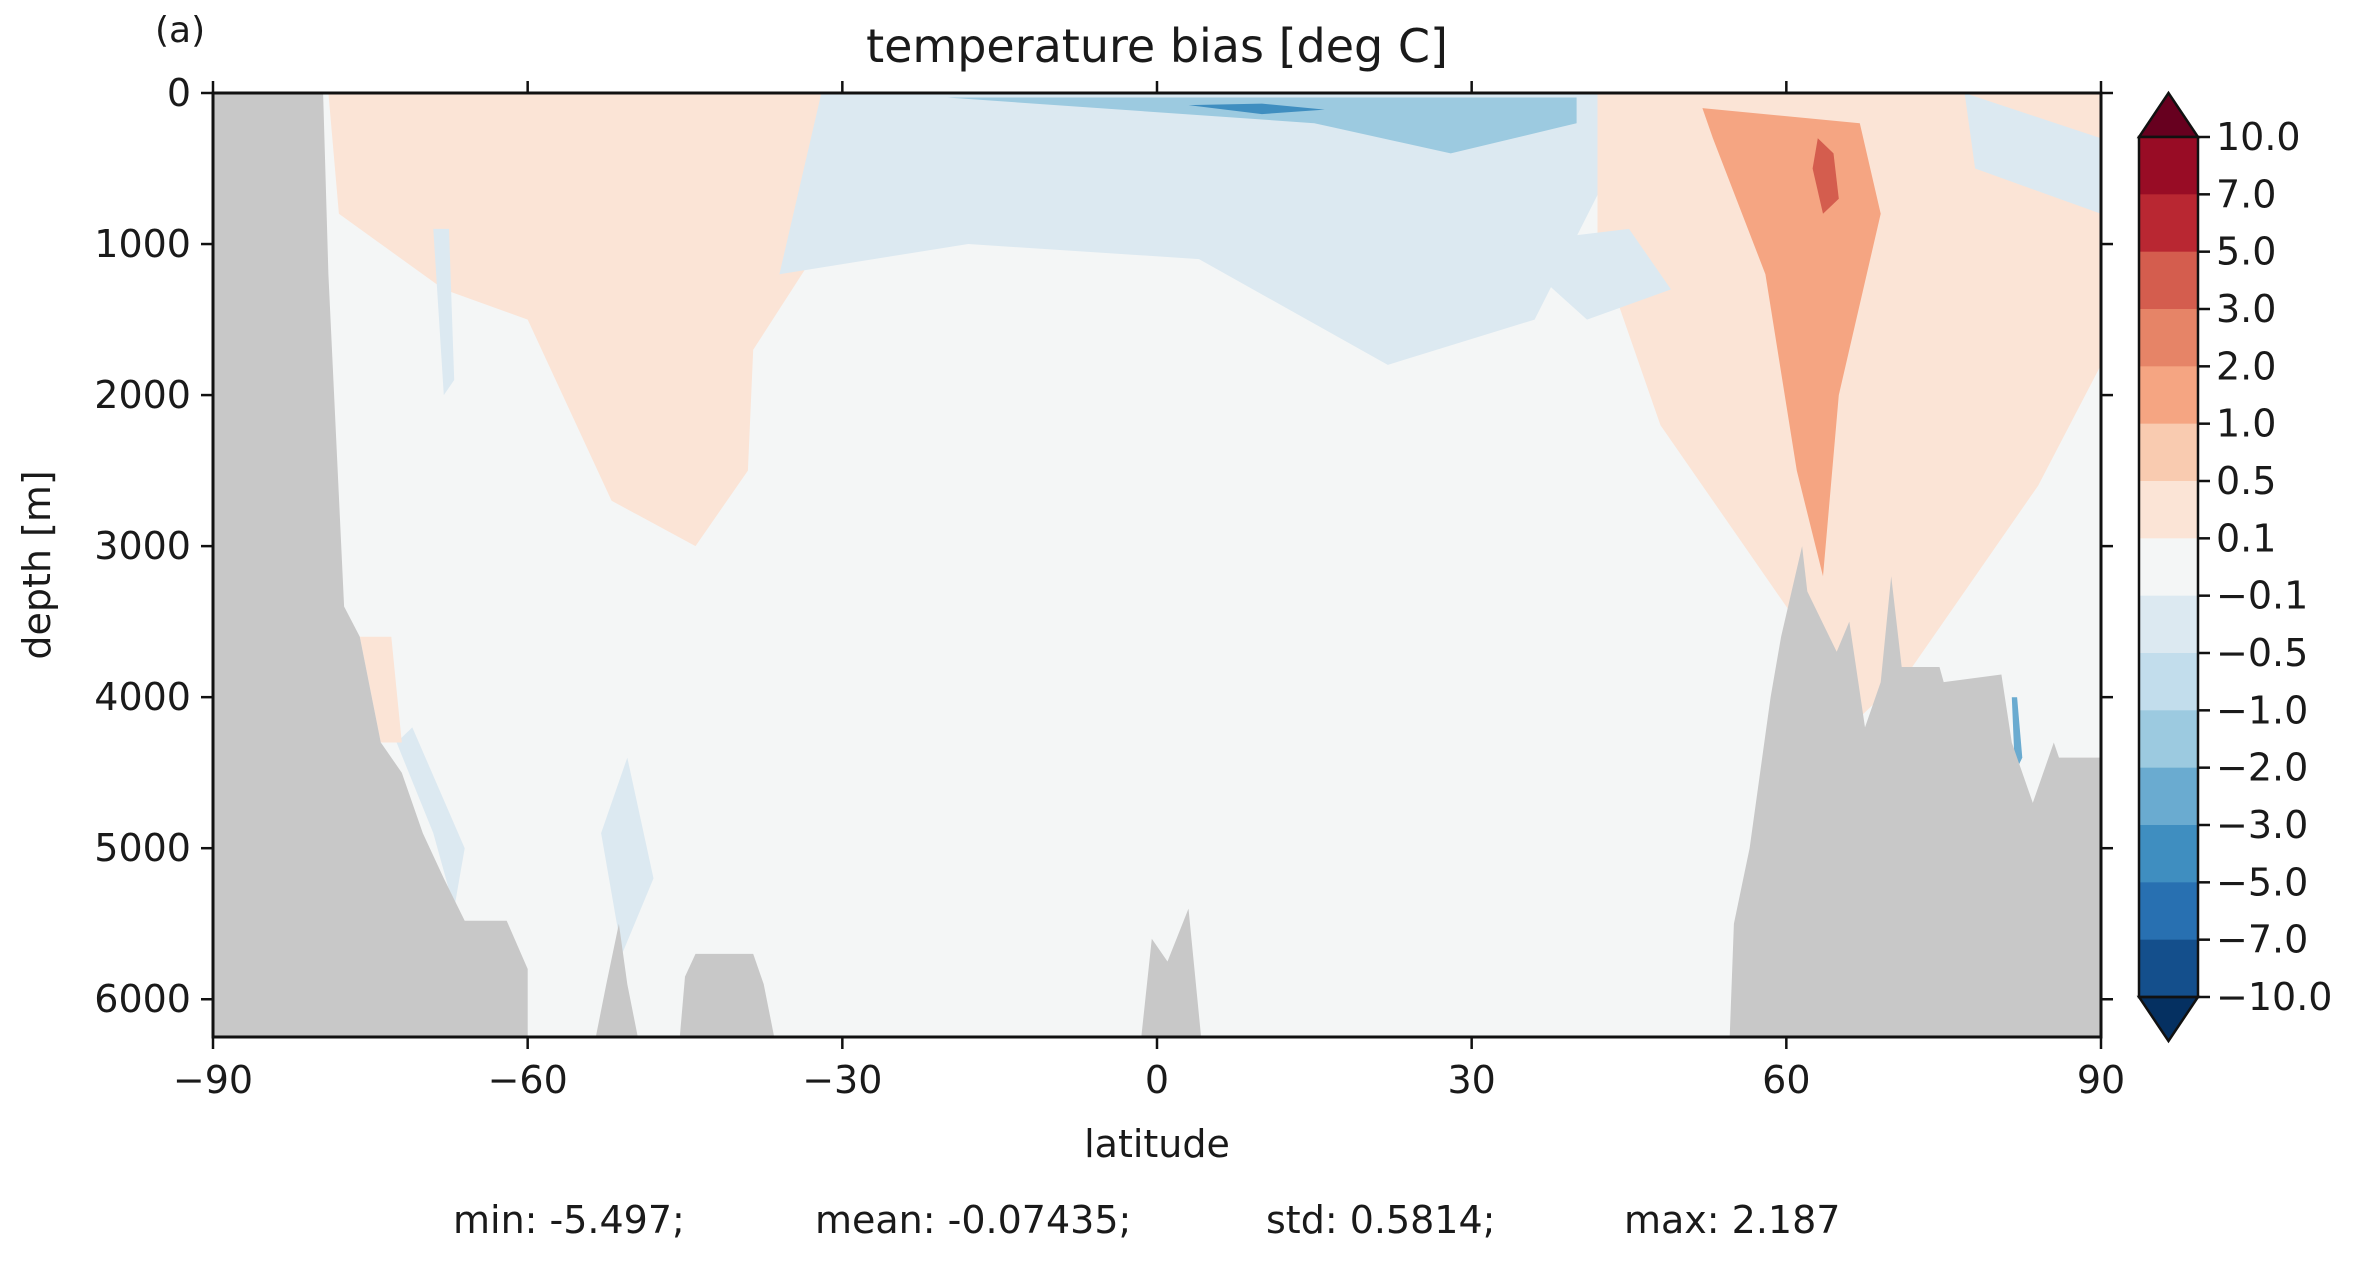  I want to click on x-tick-label: −30, so click(842, 1080).